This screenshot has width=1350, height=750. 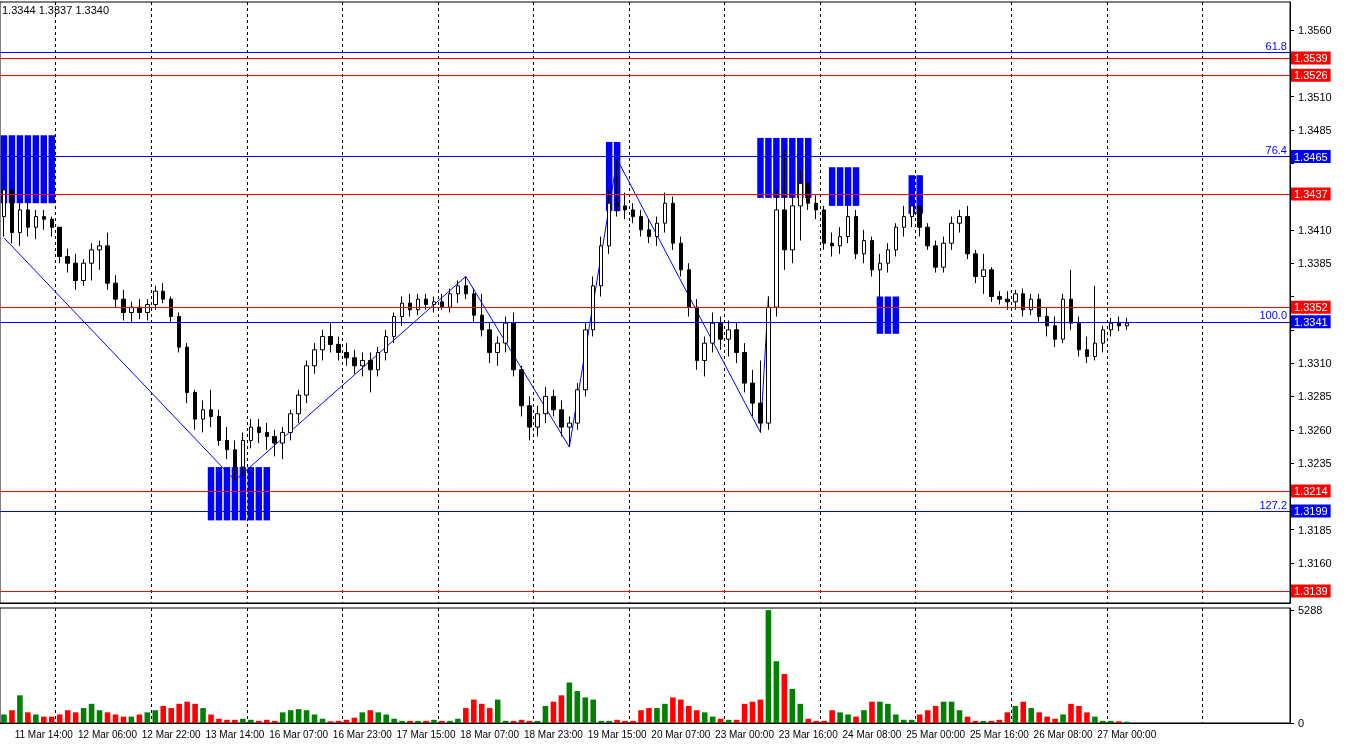 I want to click on annotation: 76.4, so click(x=1276, y=150).